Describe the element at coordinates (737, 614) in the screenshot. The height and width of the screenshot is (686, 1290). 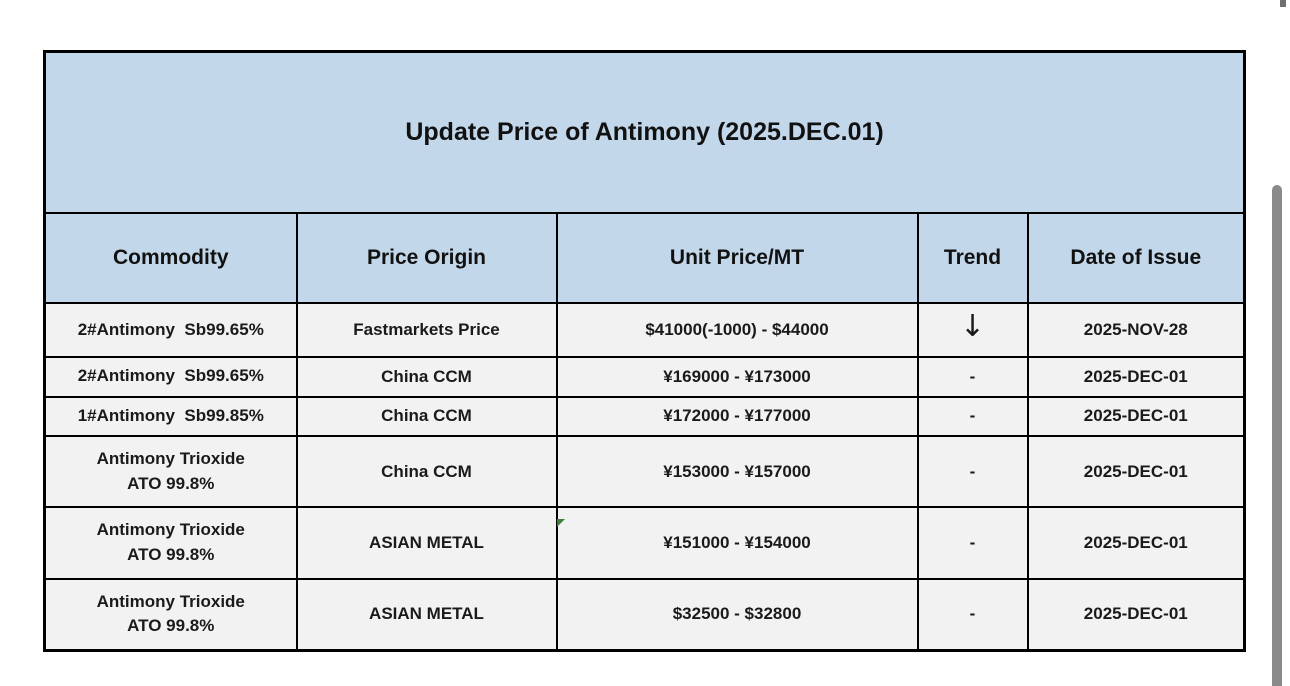
I see `unit-price-cell: $32500 - $32800` at that location.